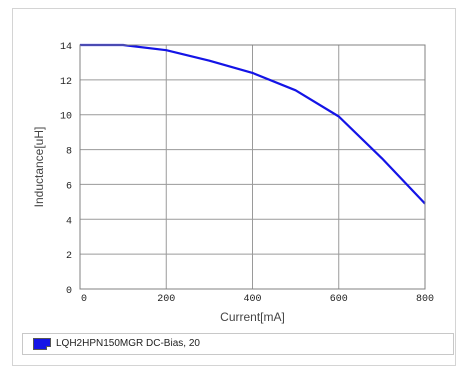 The width and height of the screenshot is (468, 374). What do you see at coordinates (66, 82) in the screenshot?
I see `y-tick-label: 12` at bounding box center [66, 82].